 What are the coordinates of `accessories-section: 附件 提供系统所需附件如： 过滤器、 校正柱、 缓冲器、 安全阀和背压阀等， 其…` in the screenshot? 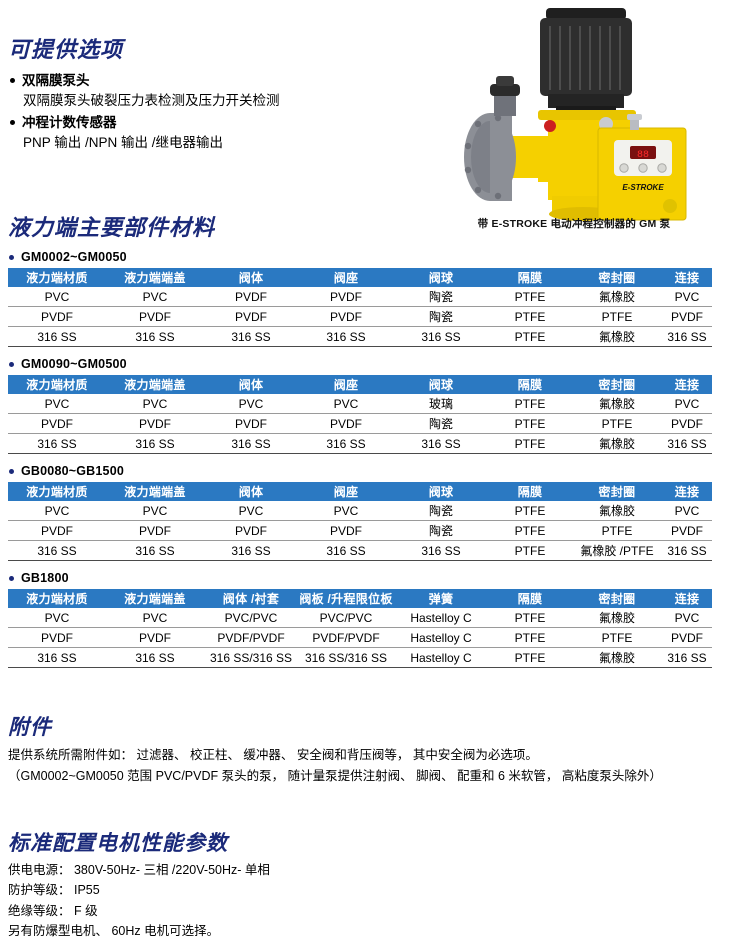 It's located at (375, 751).